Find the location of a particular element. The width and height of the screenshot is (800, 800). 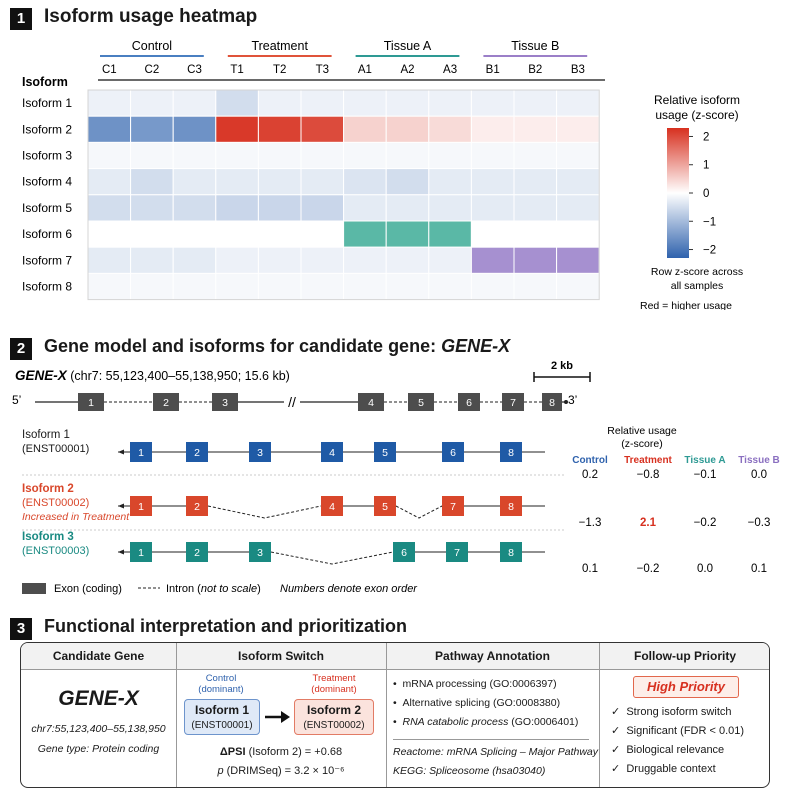

pathway-item: • RNA catabolic process (GO:0006401) is located at coordinates (495, 722).